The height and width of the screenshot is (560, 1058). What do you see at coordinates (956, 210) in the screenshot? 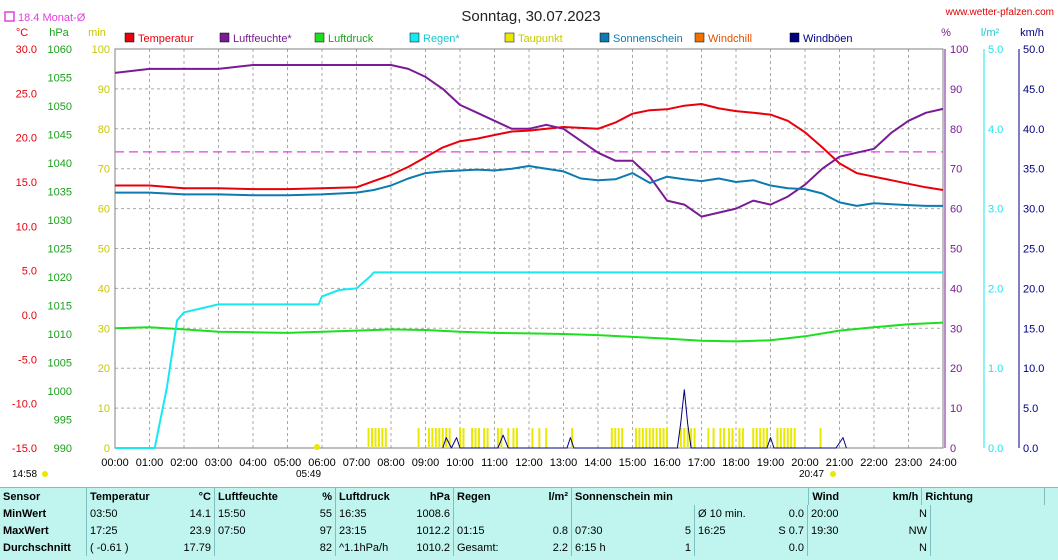
I see `percent-tick-label: 60` at bounding box center [956, 210].